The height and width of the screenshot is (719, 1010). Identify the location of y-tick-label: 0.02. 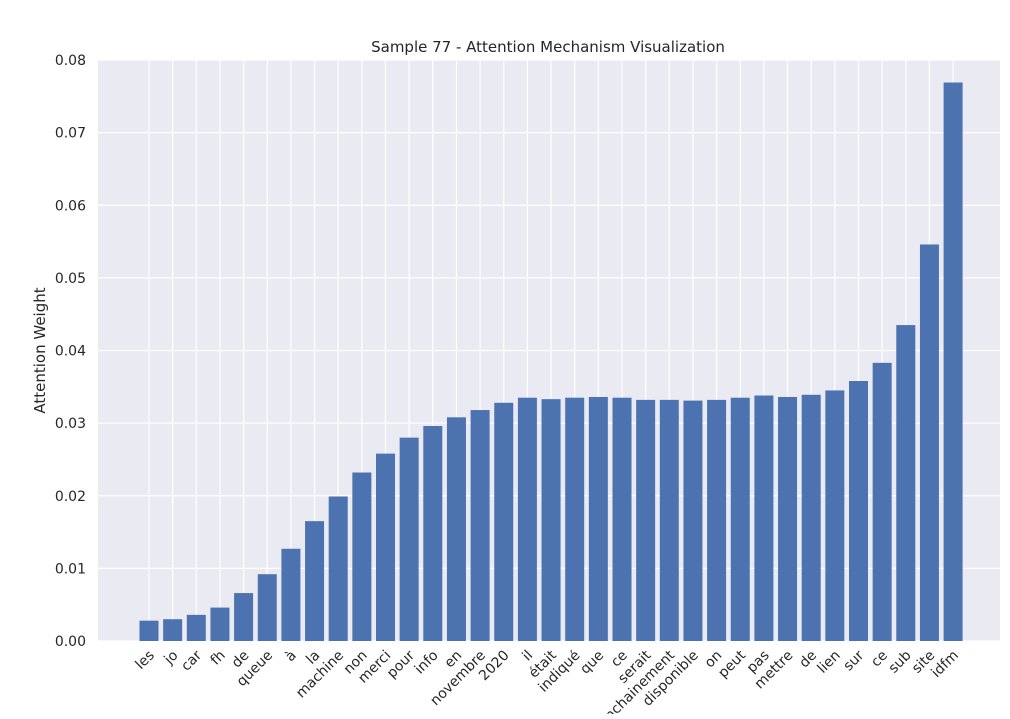
(70, 497).